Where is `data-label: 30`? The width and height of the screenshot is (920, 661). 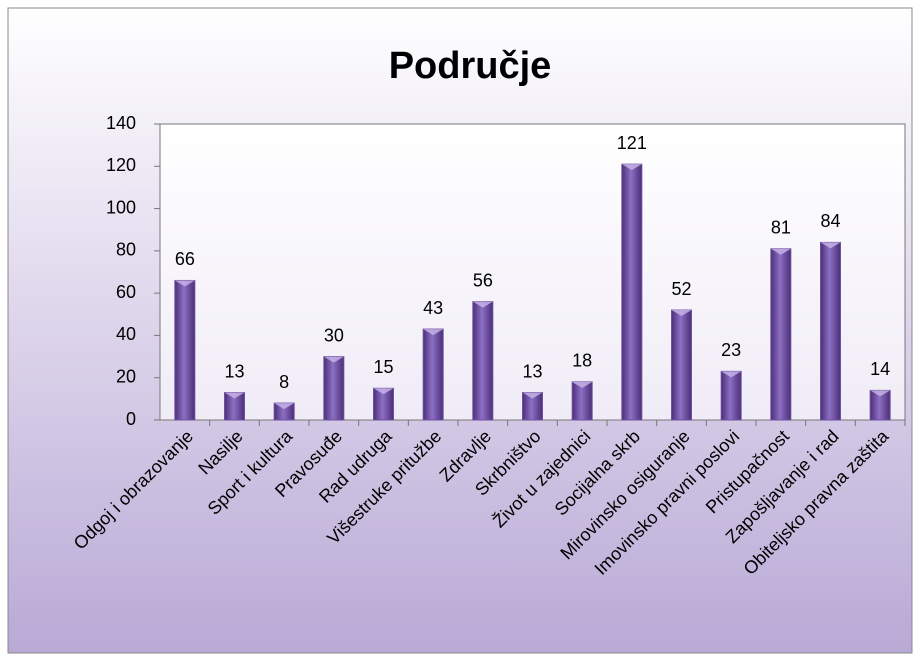 data-label: 30 is located at coordinates (334, 335).